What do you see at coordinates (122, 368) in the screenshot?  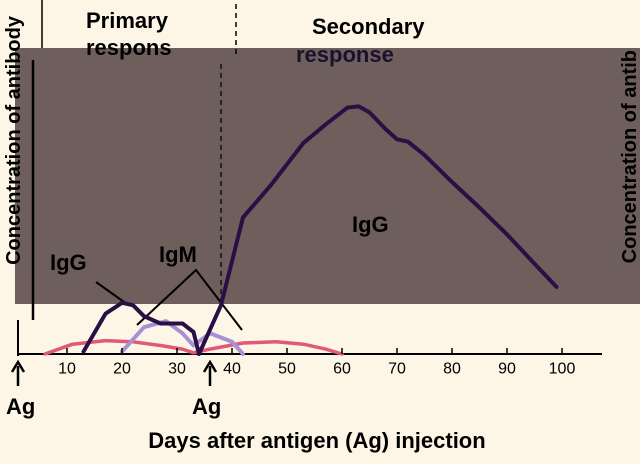 I see `x-tick-label: 20` at bounding box center [122, 368].